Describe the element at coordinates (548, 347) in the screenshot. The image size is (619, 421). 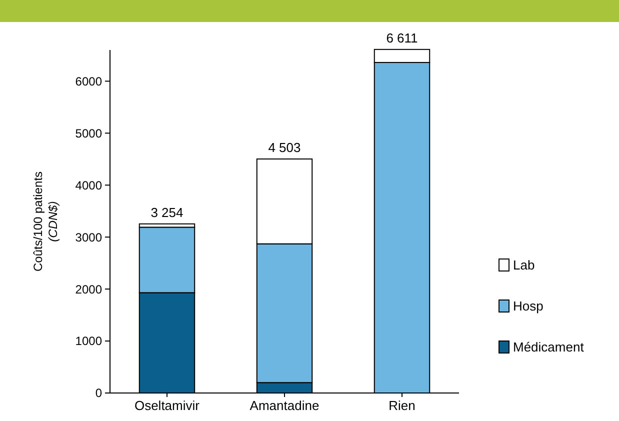
I see `legend-label: Médicament` at that location.